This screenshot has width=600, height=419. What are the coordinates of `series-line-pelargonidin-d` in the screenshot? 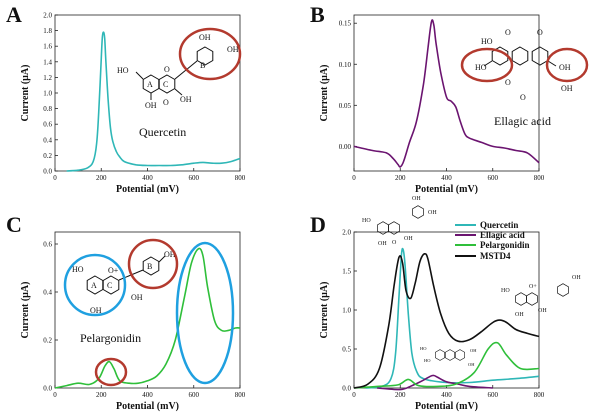 It's located at (446, 365).